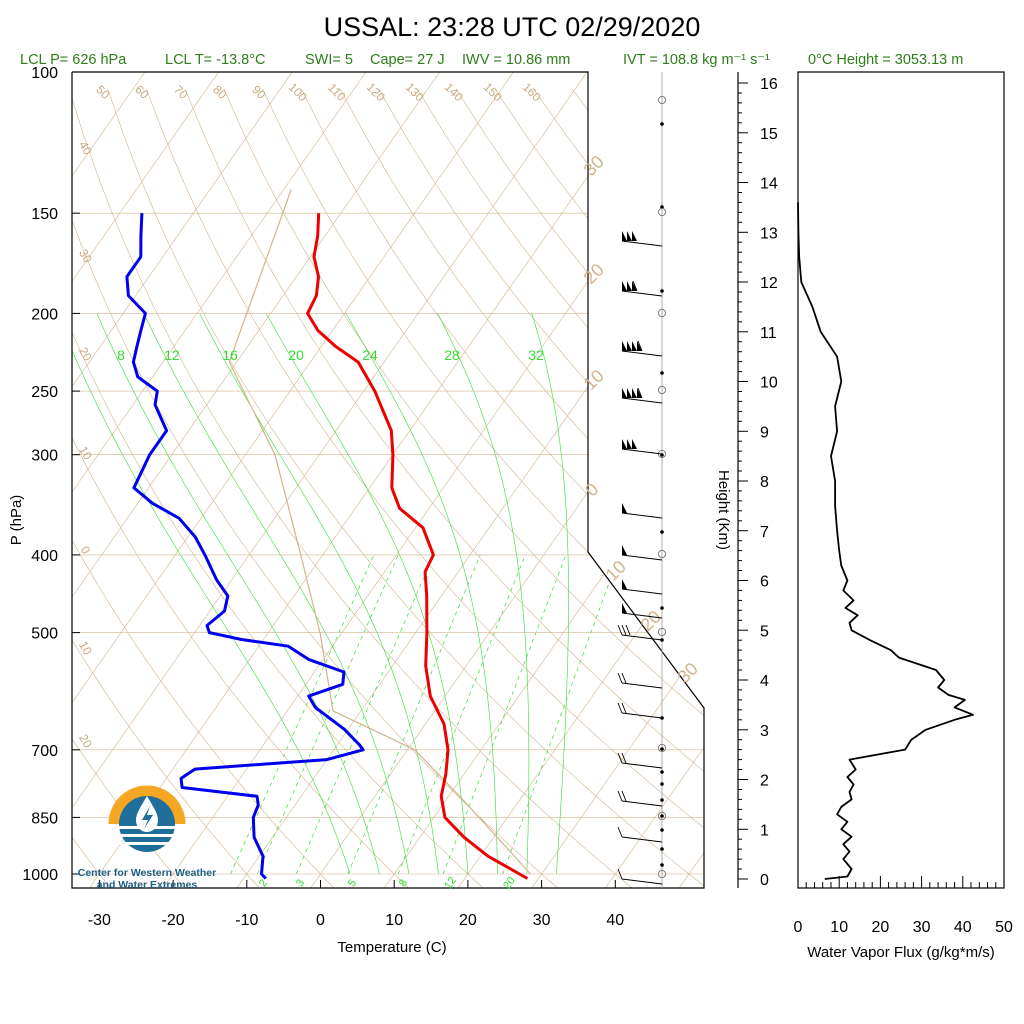  I want to click on height-tick-label: 5, so click(764, 631).